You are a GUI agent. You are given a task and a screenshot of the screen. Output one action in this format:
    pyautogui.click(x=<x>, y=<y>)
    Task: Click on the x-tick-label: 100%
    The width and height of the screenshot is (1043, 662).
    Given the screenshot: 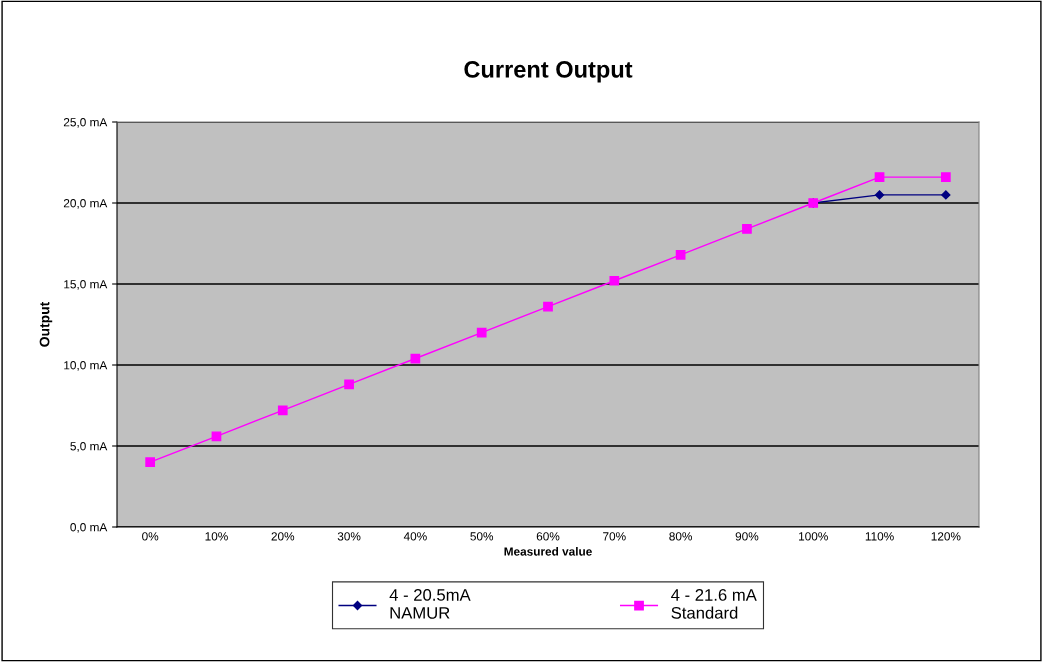 What is the action you would take?
    pyautogui.click(x=813, y=536)
    